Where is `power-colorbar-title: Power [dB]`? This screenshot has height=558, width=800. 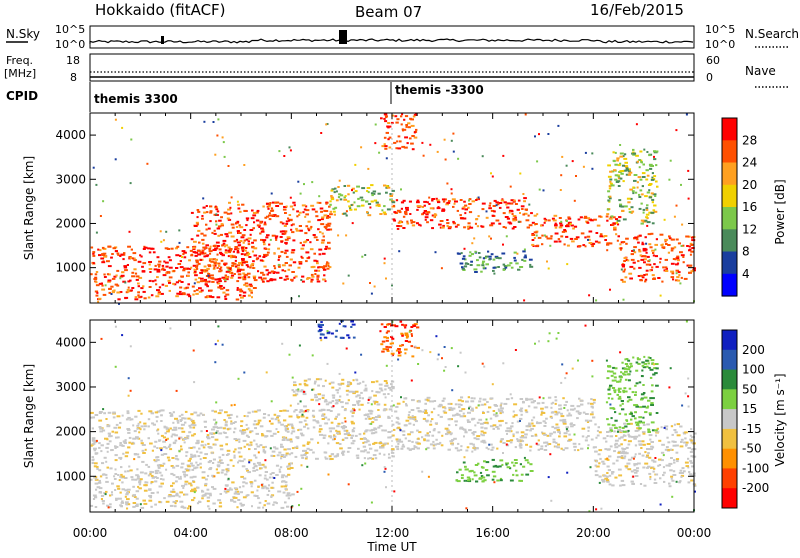
power-colorbar-title: Power [dB] is located at coordinates (780, 211).